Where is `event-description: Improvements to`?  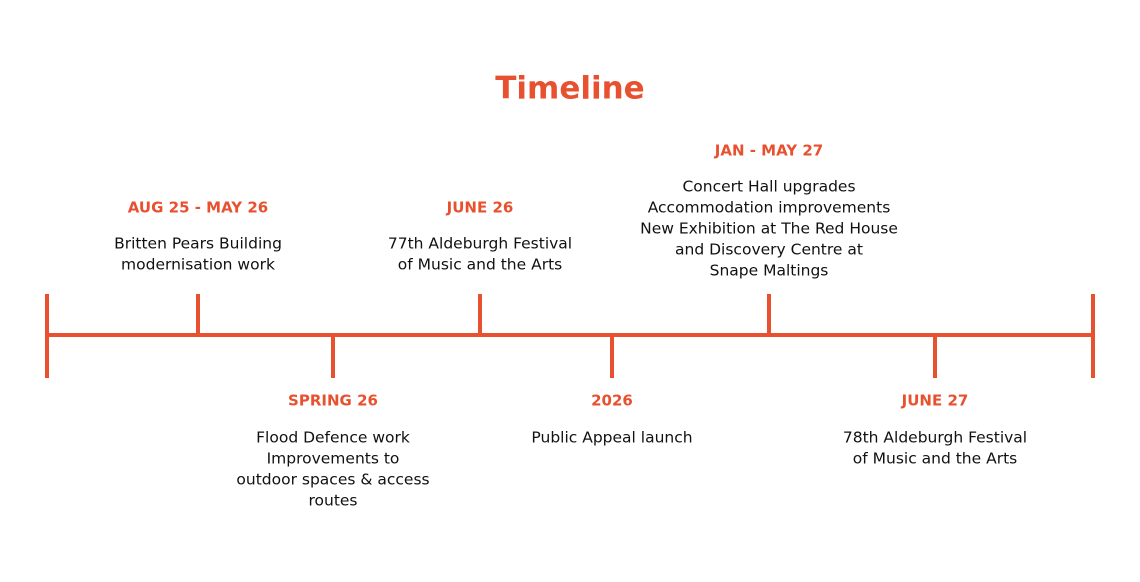
event-description: Improvements to is located at coordinates (333, 459).